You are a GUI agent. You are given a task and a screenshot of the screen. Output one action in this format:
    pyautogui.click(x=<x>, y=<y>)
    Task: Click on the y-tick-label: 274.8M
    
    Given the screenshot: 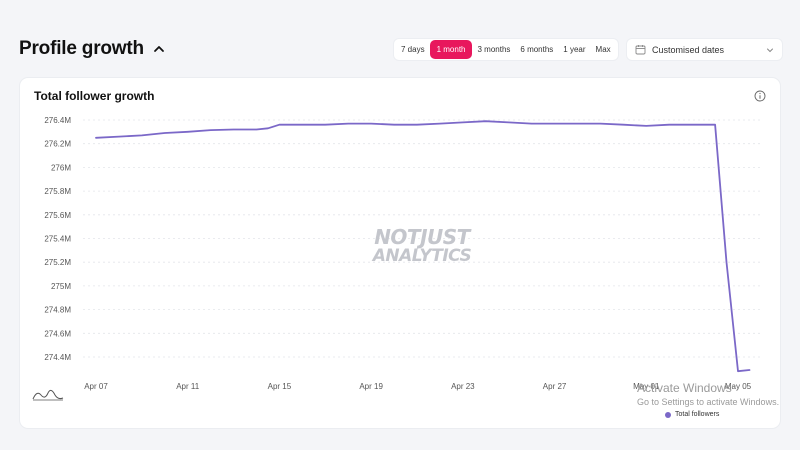 What is the action you would take?
    pyautogui.click(x=57, y=310)
    